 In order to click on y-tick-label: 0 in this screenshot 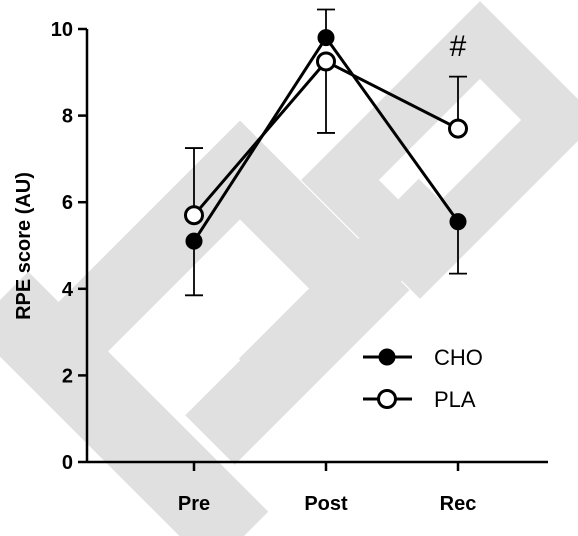, I will do `click(67, 463)`.